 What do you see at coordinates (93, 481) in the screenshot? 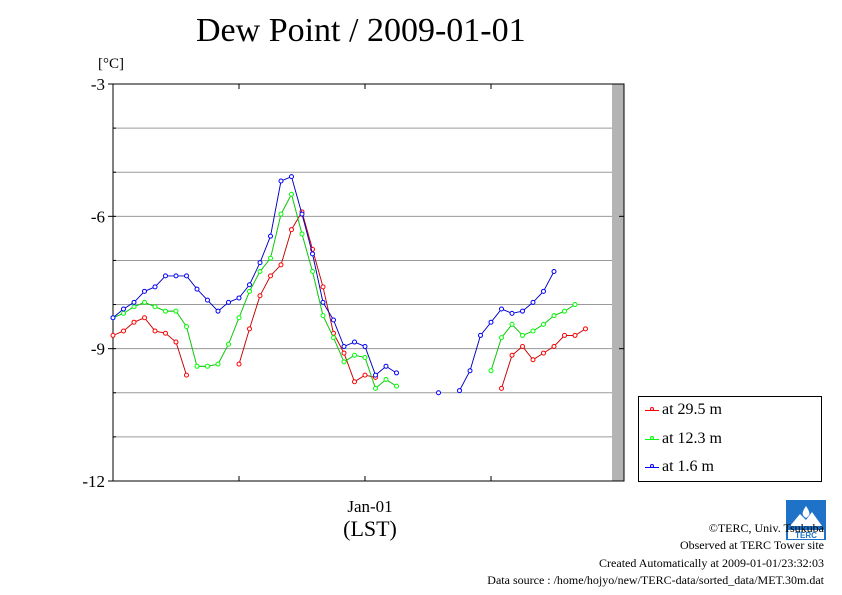
I see `y-tick-label: -12` at bounding box center [93, 481].